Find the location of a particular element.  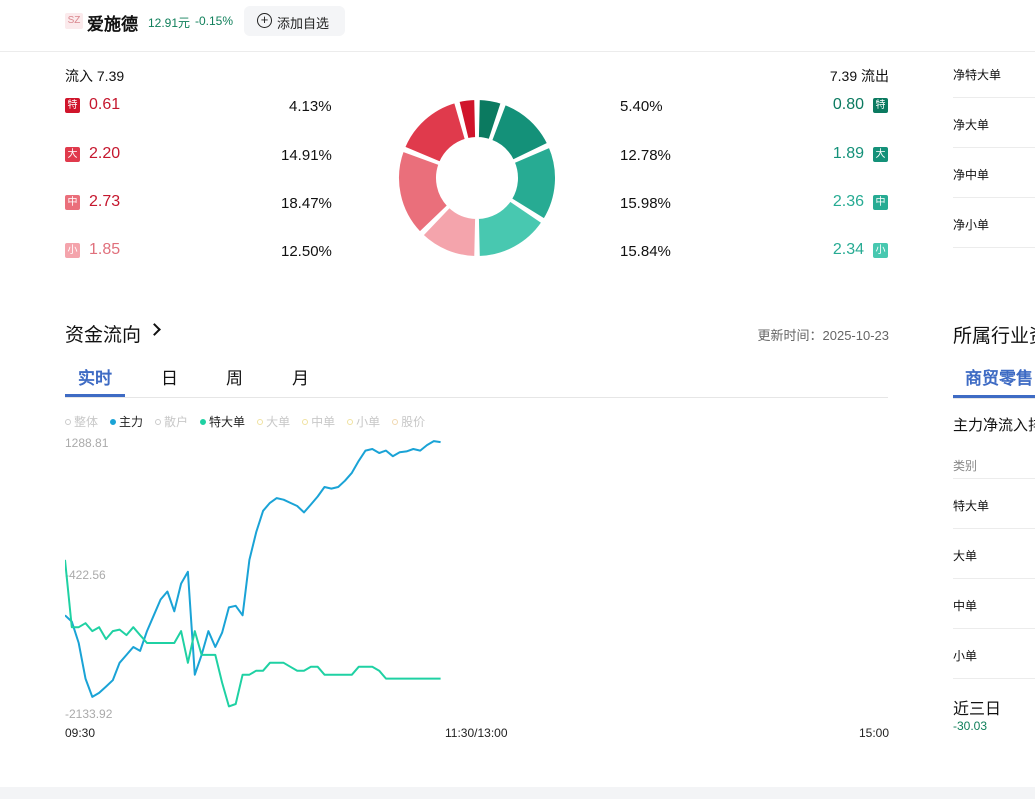

legend-item: 整体 is located at coordinates (81, 422).